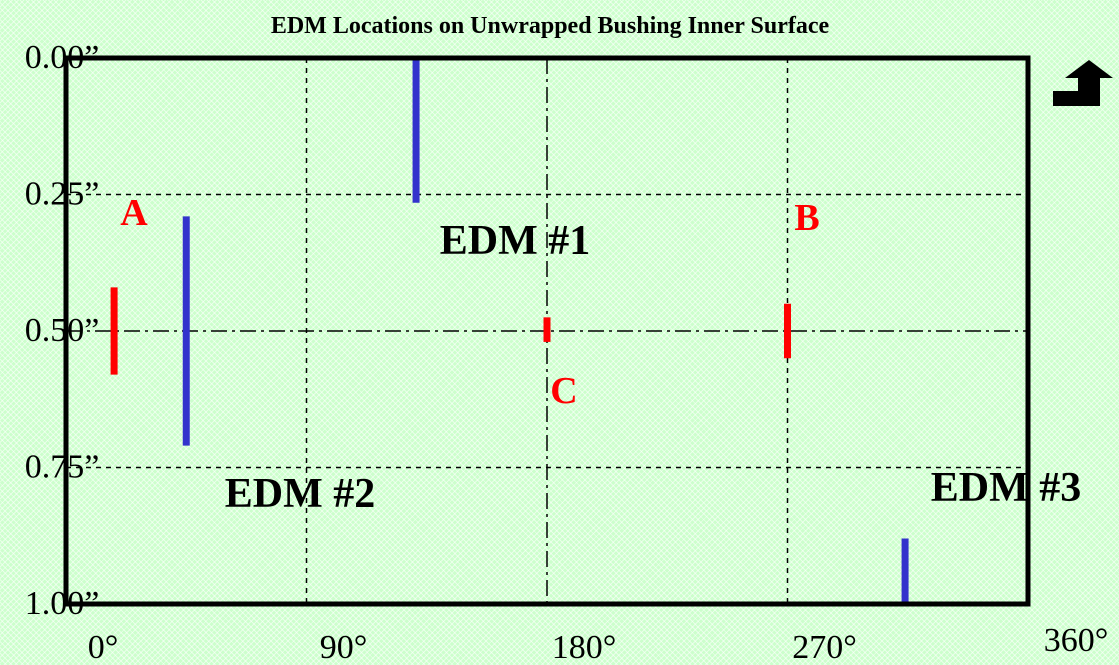 The height and width of the screenshot is (665, 1119). Describe the element at coordinates (344, 647) in the screenshot. I see `x-tick-label: 90°` at that location.